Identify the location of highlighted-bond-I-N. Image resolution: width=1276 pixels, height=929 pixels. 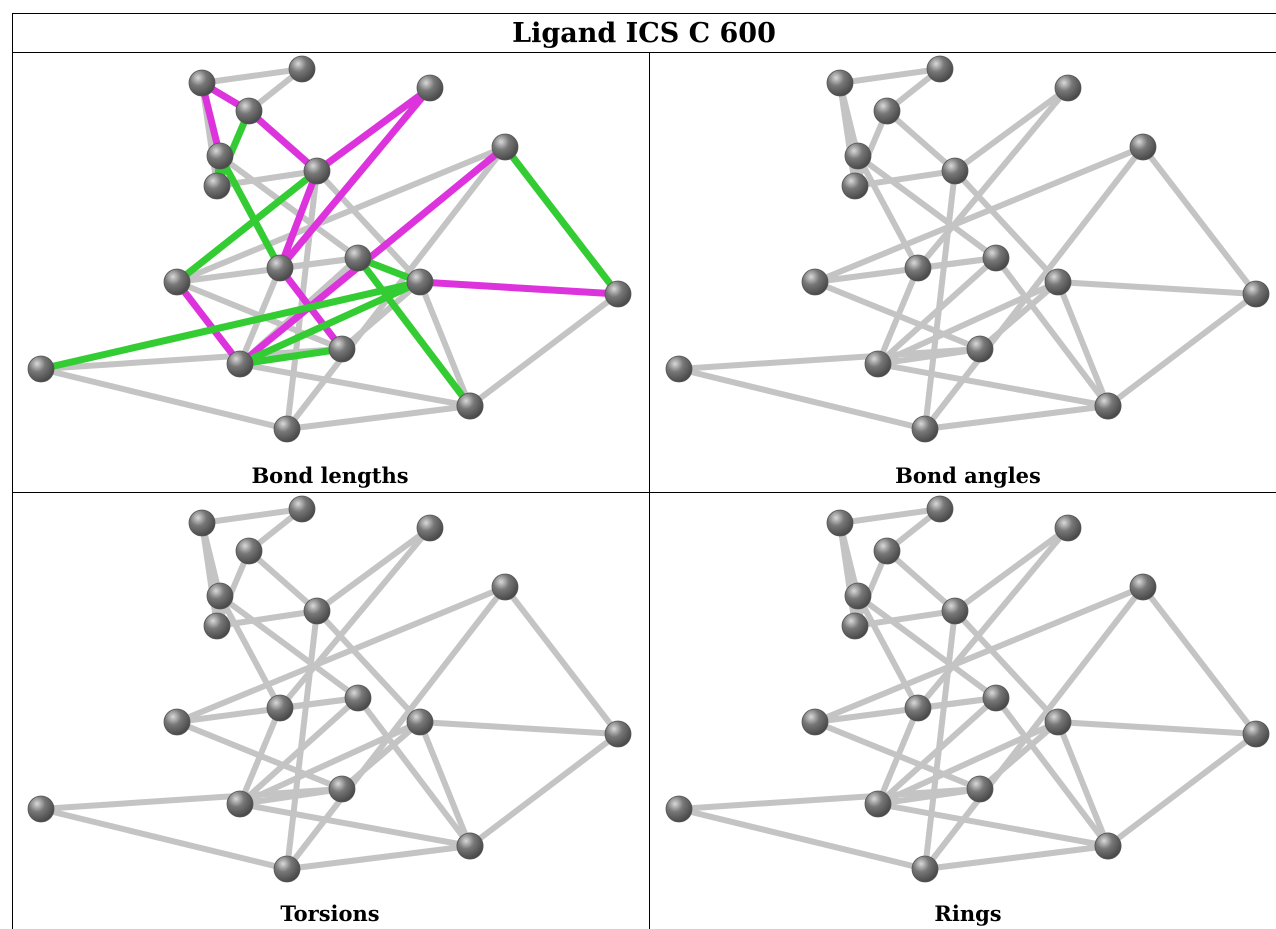
(561, 220).